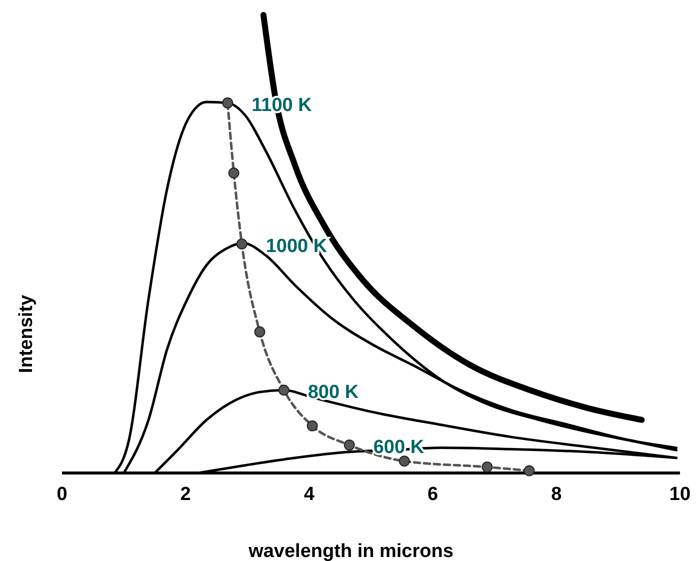  Describe the element at coordinates (680, 494) in the screenshot. I see `x-tick-label: 10` at that location.